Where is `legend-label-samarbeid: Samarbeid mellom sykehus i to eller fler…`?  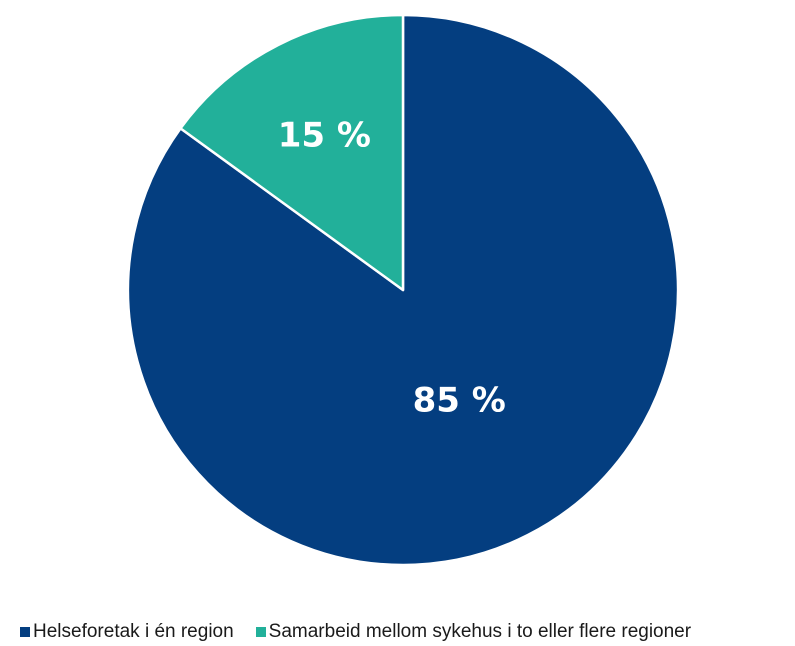
legend-label-samarbeid: Samarbeid mellom sykehus i to eller fler… is located at coordinates (480, 631).